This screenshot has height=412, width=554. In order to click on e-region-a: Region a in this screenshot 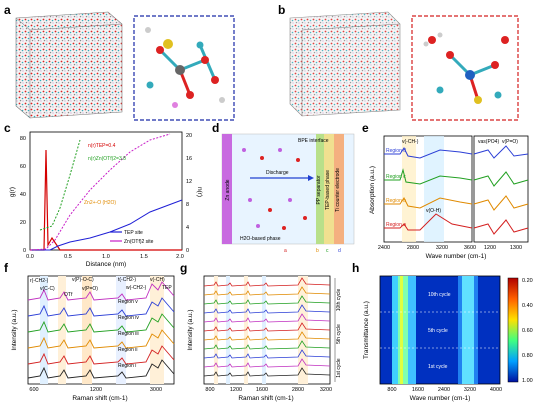, I will do `click(396, 225)`.